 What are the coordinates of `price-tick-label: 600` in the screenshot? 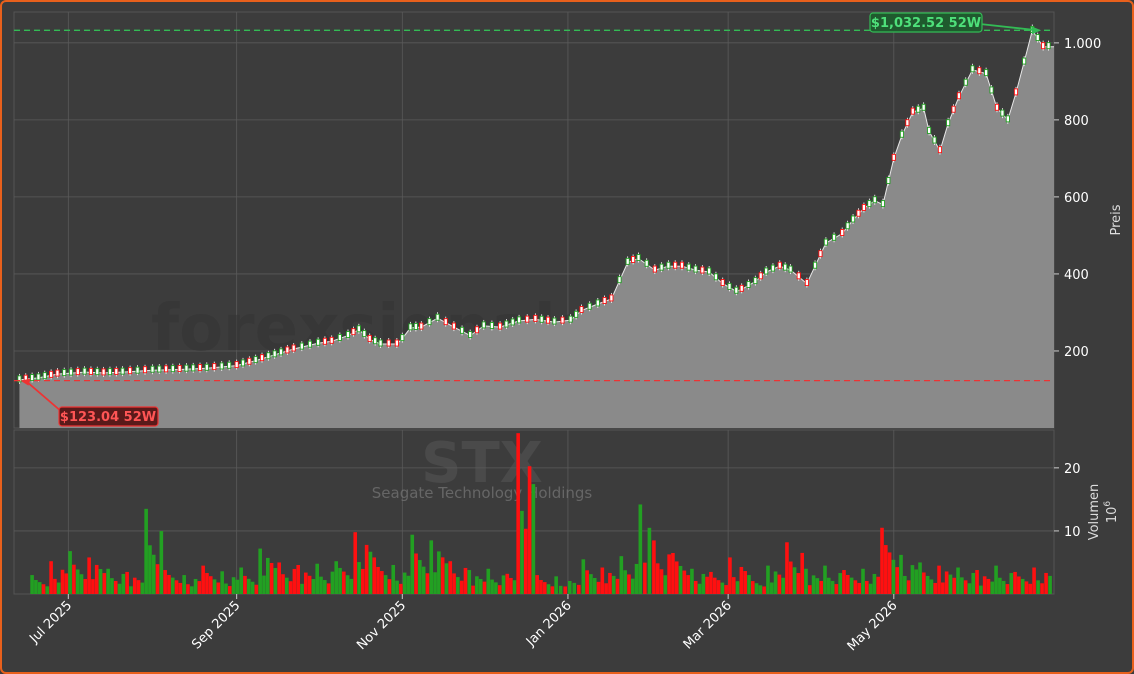 It's located at (1076, 198).